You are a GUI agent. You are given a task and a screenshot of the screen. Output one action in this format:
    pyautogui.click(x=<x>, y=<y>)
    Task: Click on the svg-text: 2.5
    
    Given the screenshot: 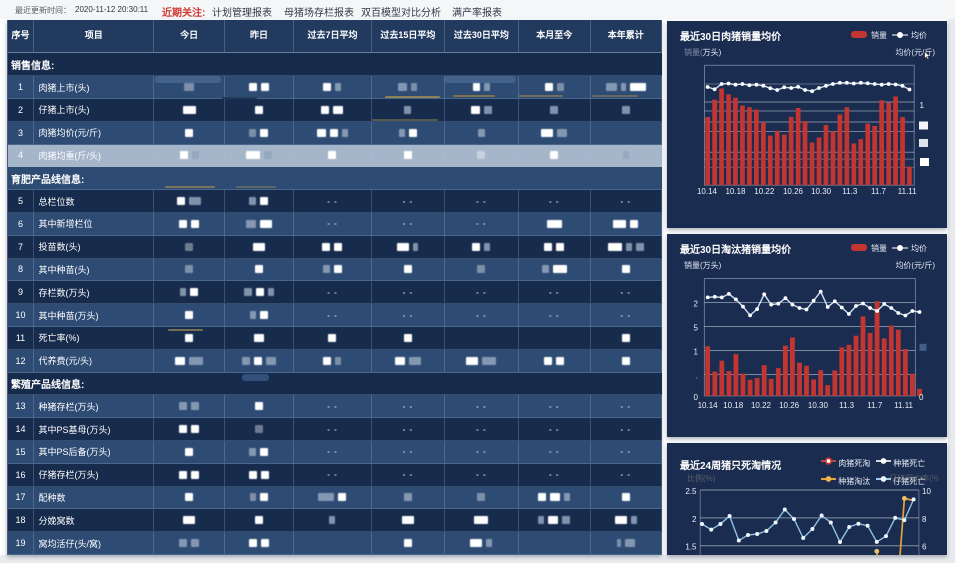 What is the action you would take?
    pyautogui.click(x=691, y=491)
    